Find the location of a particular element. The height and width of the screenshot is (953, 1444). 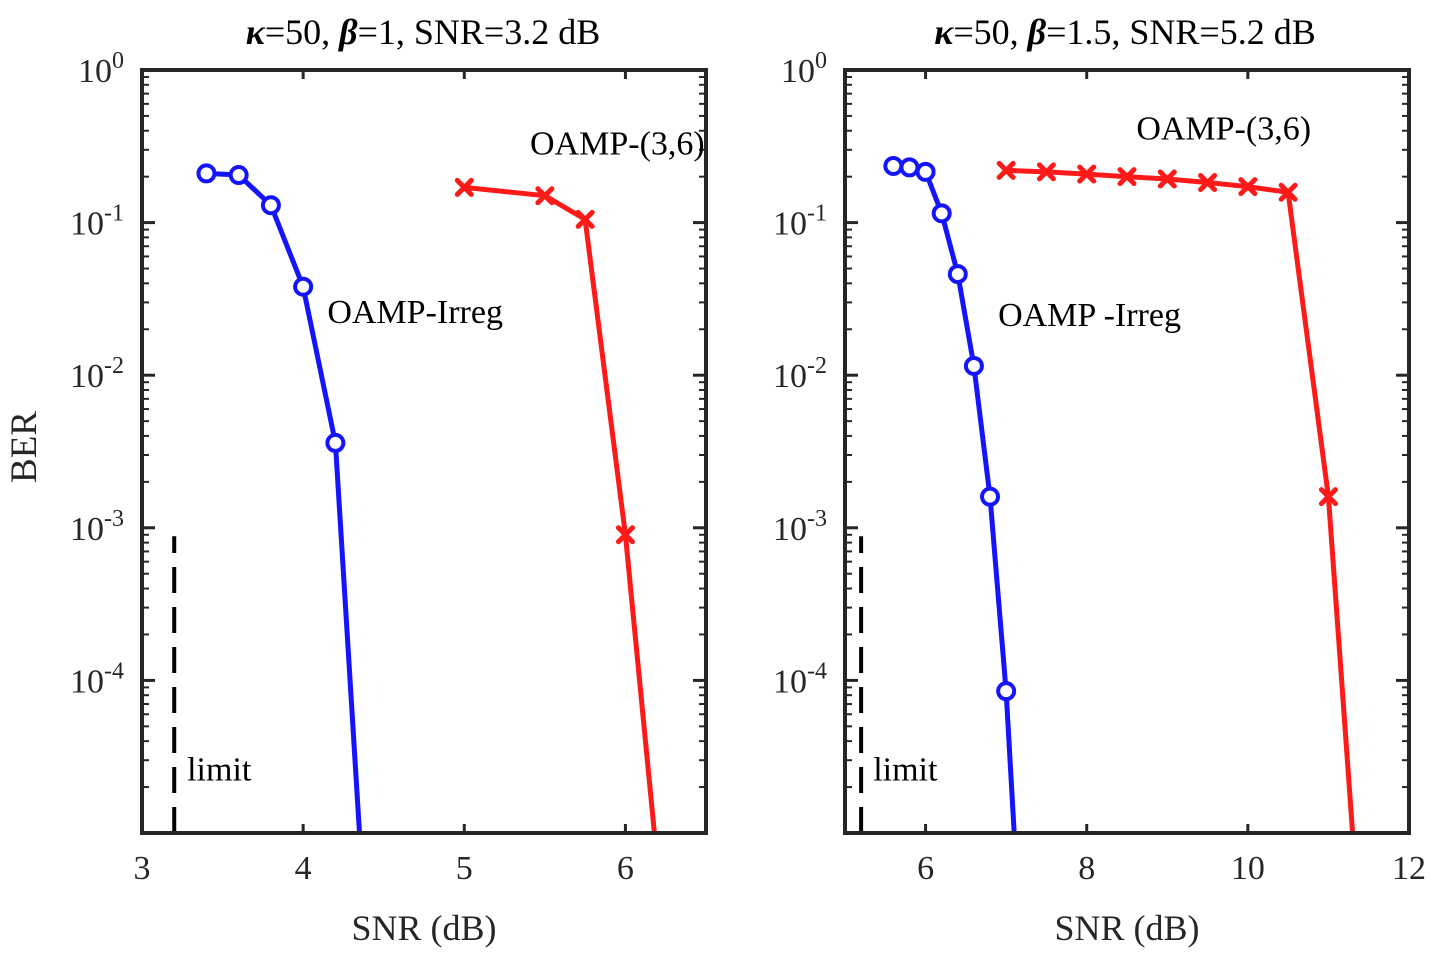

x-tick-label: 10 is located at coordinates (1248, 868).